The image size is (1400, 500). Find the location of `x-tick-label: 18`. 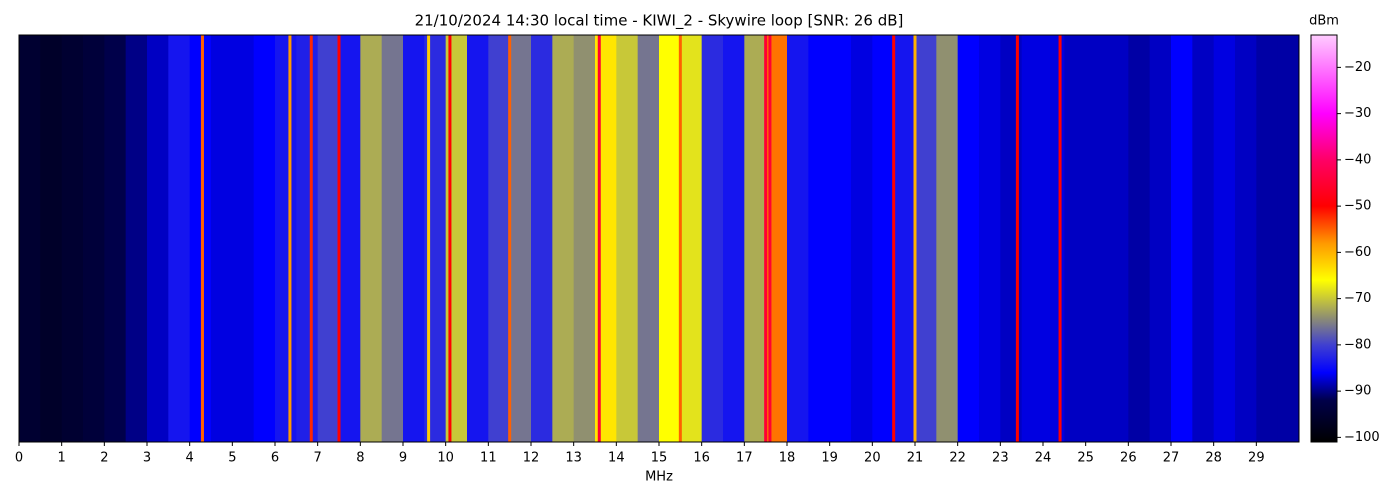

x-tick-label: 18 is located at coordinates (787, 458).